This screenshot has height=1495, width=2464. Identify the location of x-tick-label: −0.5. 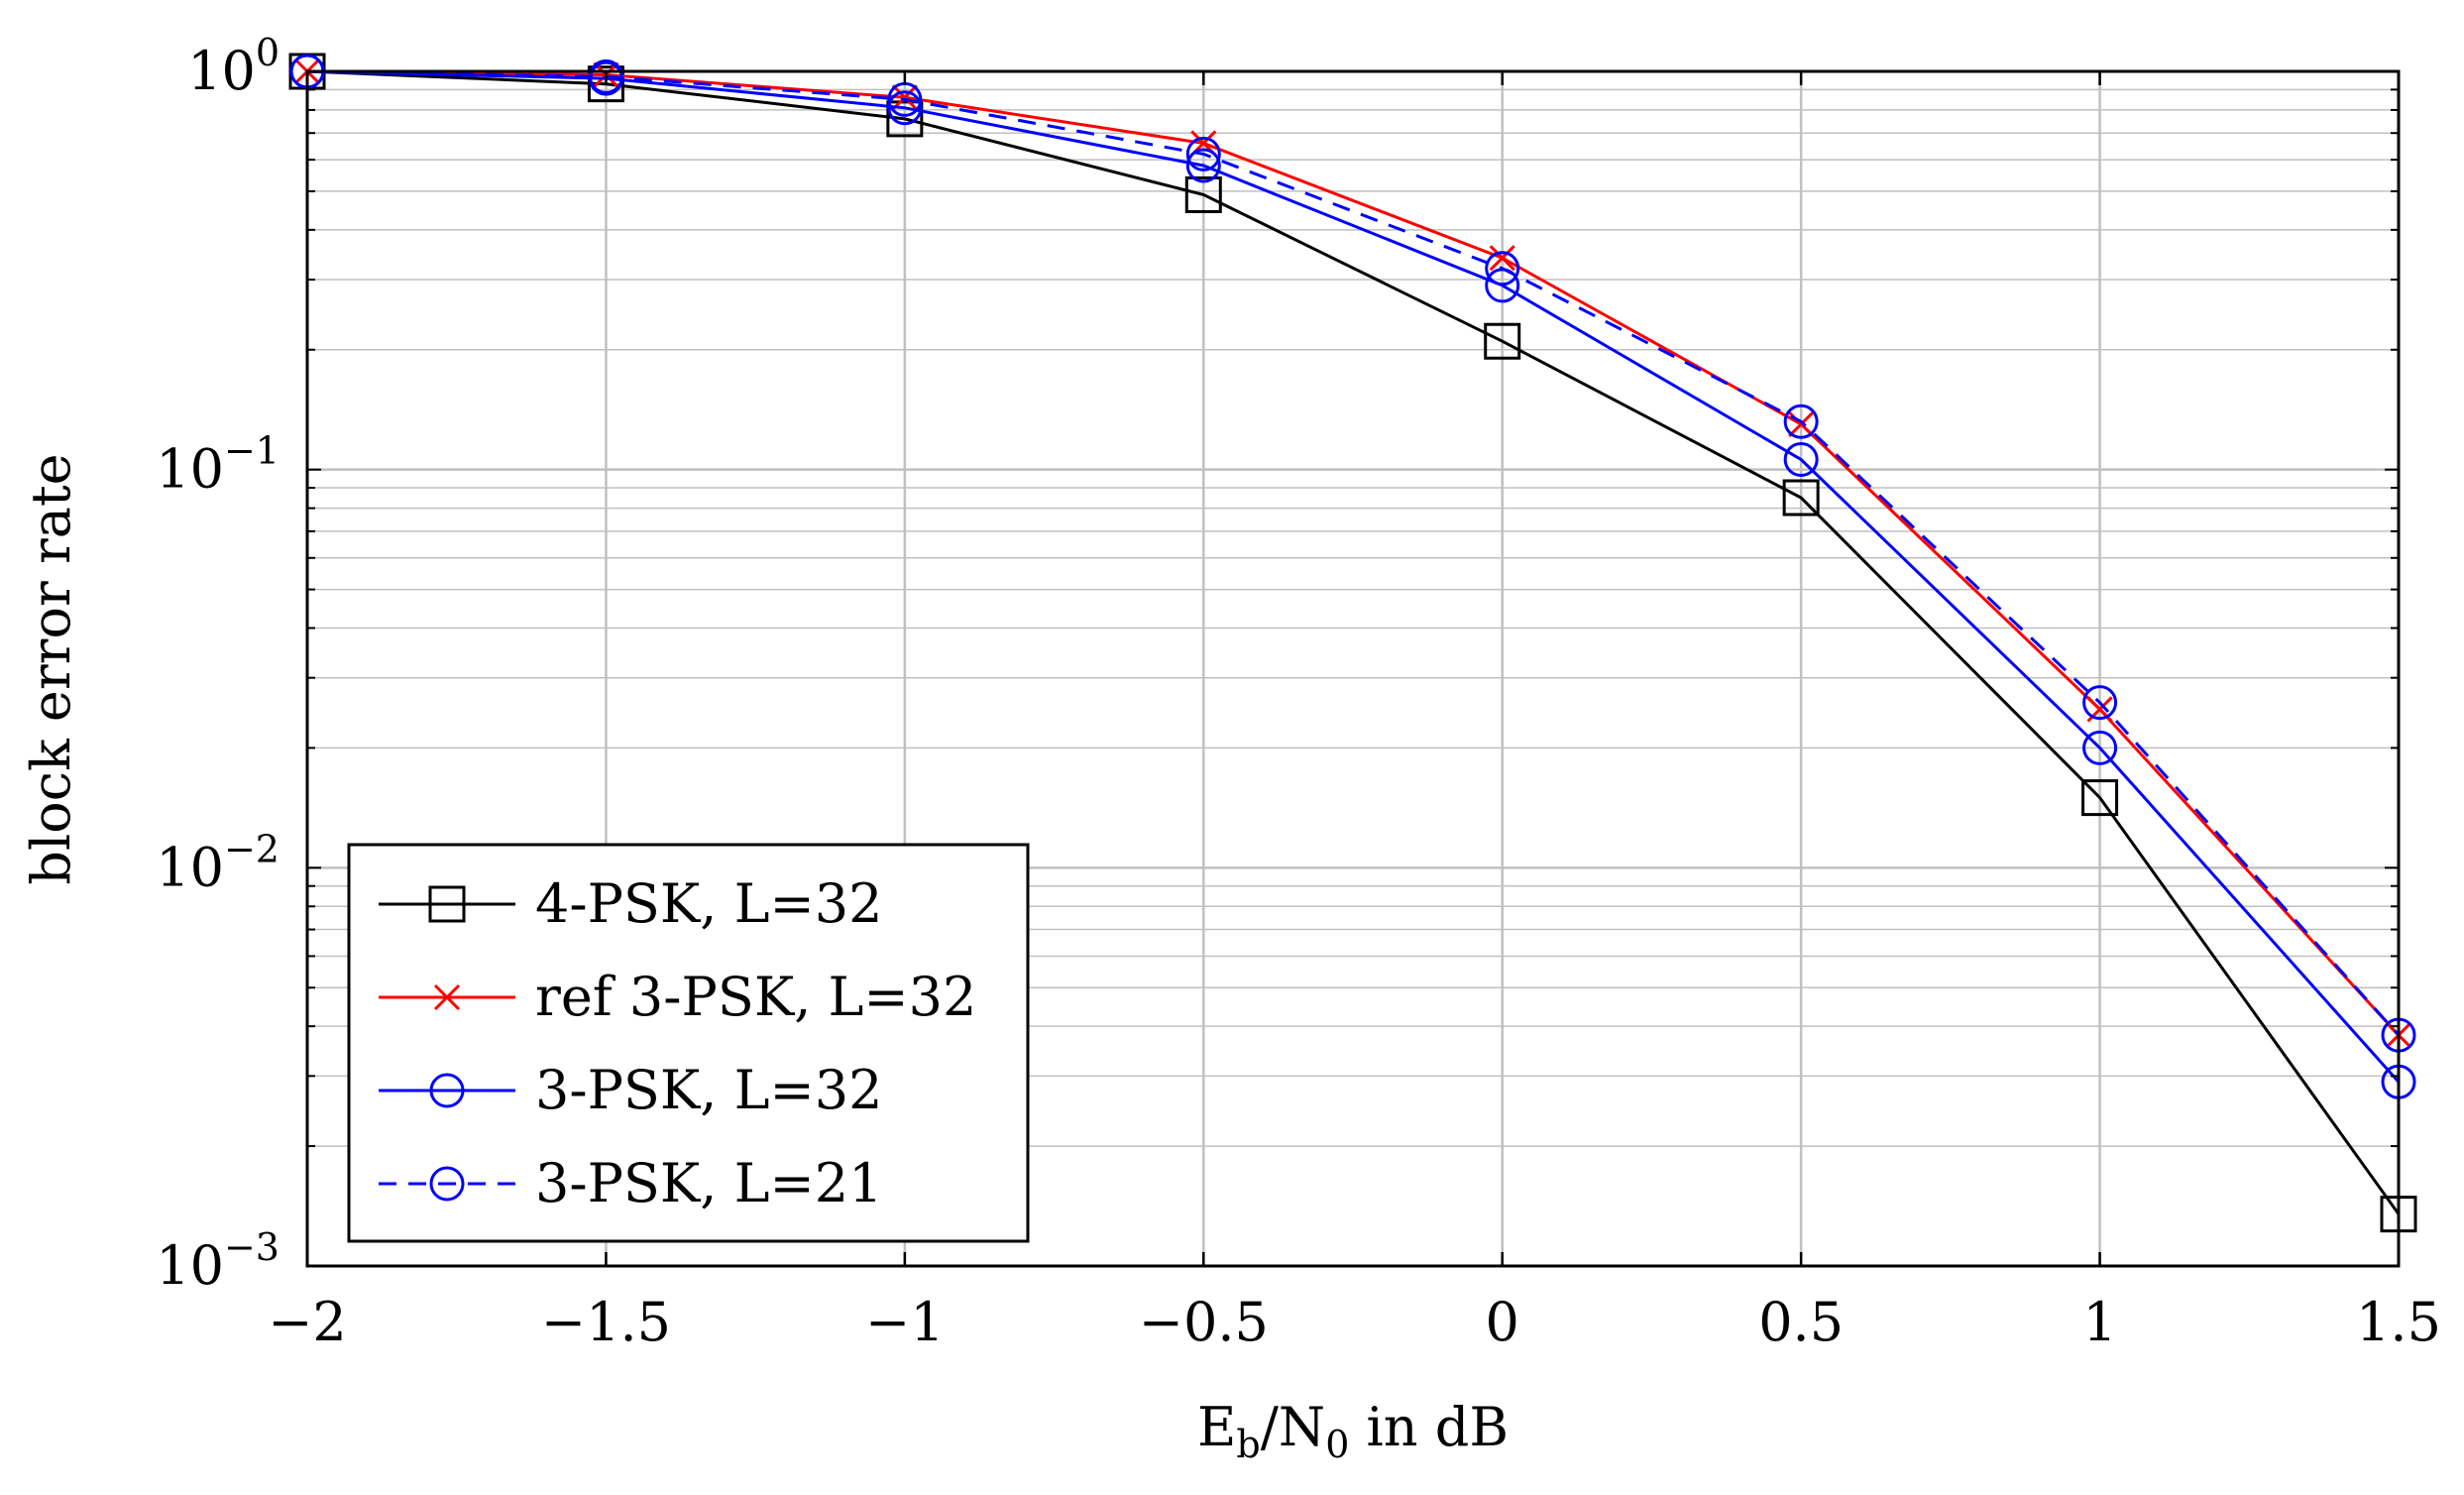
(1204, 1322).